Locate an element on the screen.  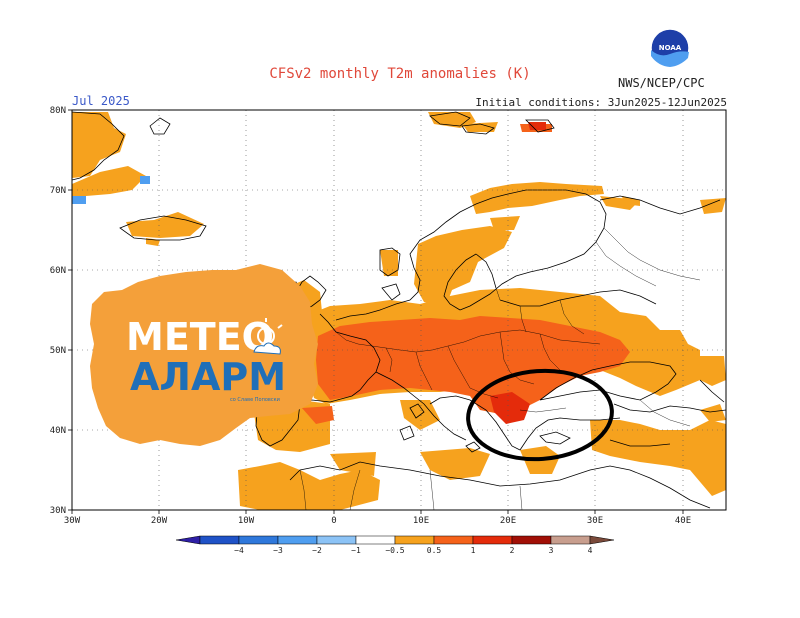
lon-label: 20E is located at coordinates (508, 521).